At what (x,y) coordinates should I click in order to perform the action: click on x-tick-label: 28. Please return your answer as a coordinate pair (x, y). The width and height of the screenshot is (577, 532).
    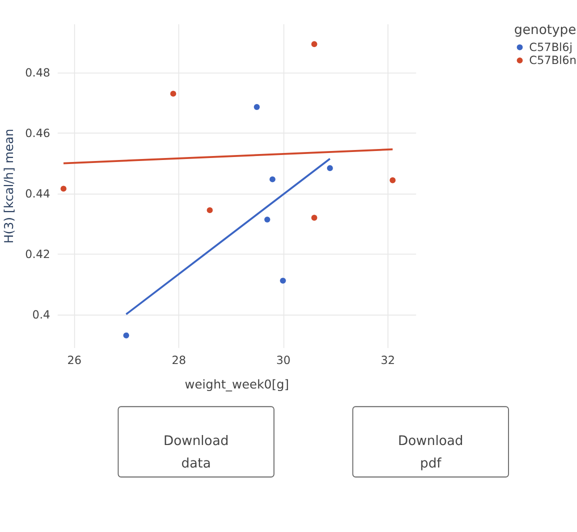
    Looking at the image, I should click on (179, 360).